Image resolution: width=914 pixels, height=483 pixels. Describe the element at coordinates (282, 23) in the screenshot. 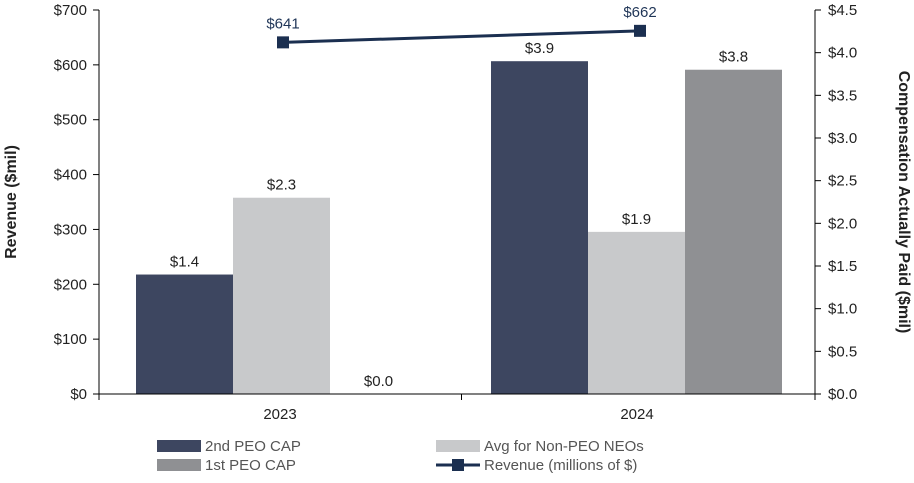

I see `revenue-value-label: $641` at that location.